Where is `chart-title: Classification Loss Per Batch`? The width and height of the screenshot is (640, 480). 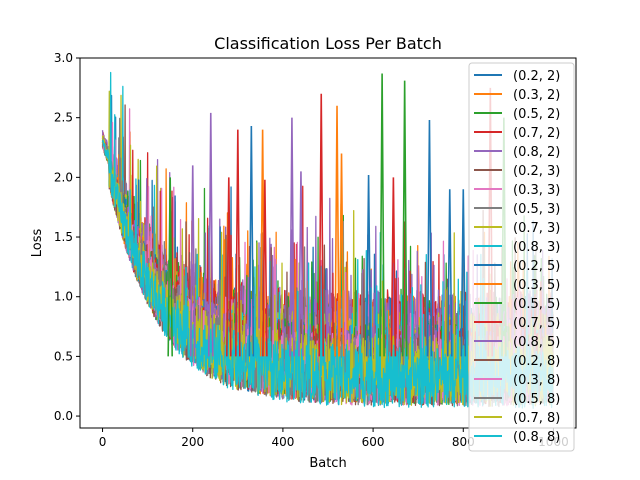 chart-title: Classification Loss Per Batch is located at coordinates (328, 43).